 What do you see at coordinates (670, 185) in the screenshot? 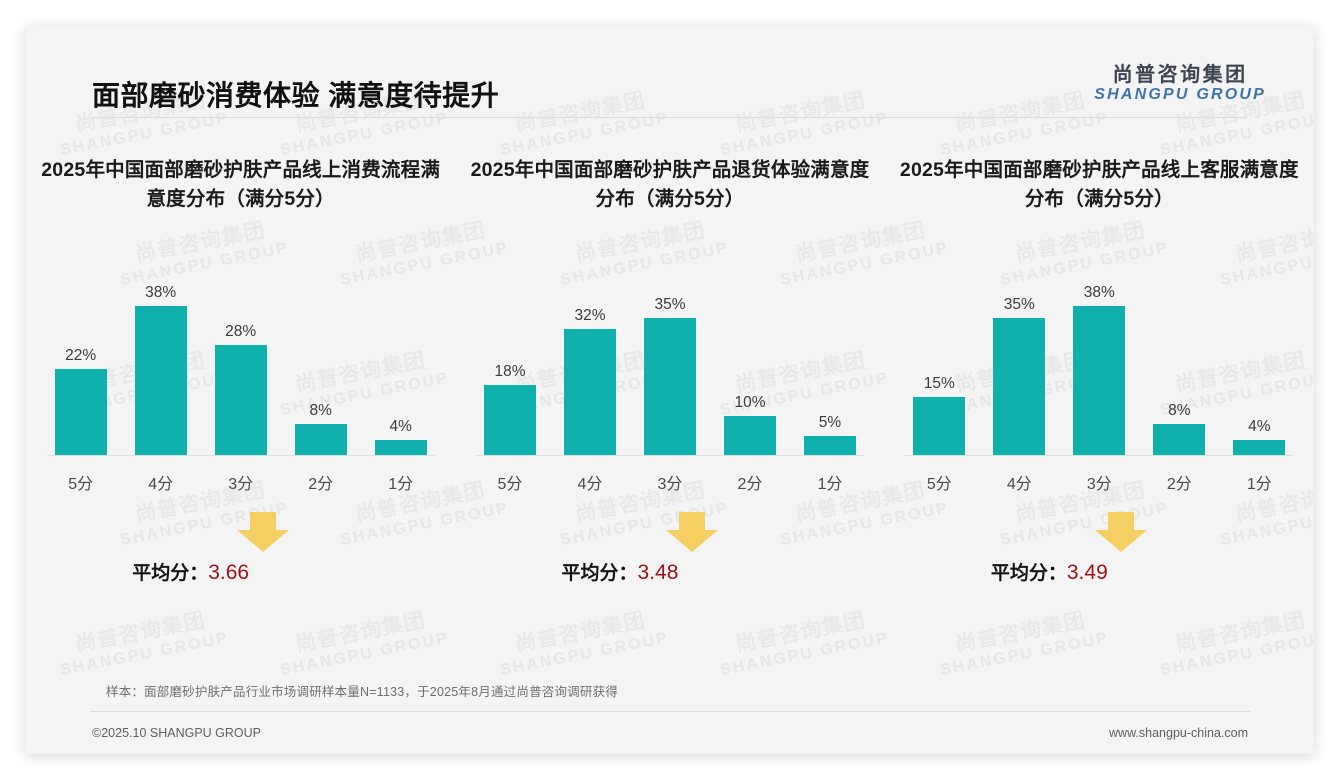
I see `chart-title: 2025年中国面部磨砂护肤产品退货体验满意度分布（满分5分）` at bounding box center [670, 185].